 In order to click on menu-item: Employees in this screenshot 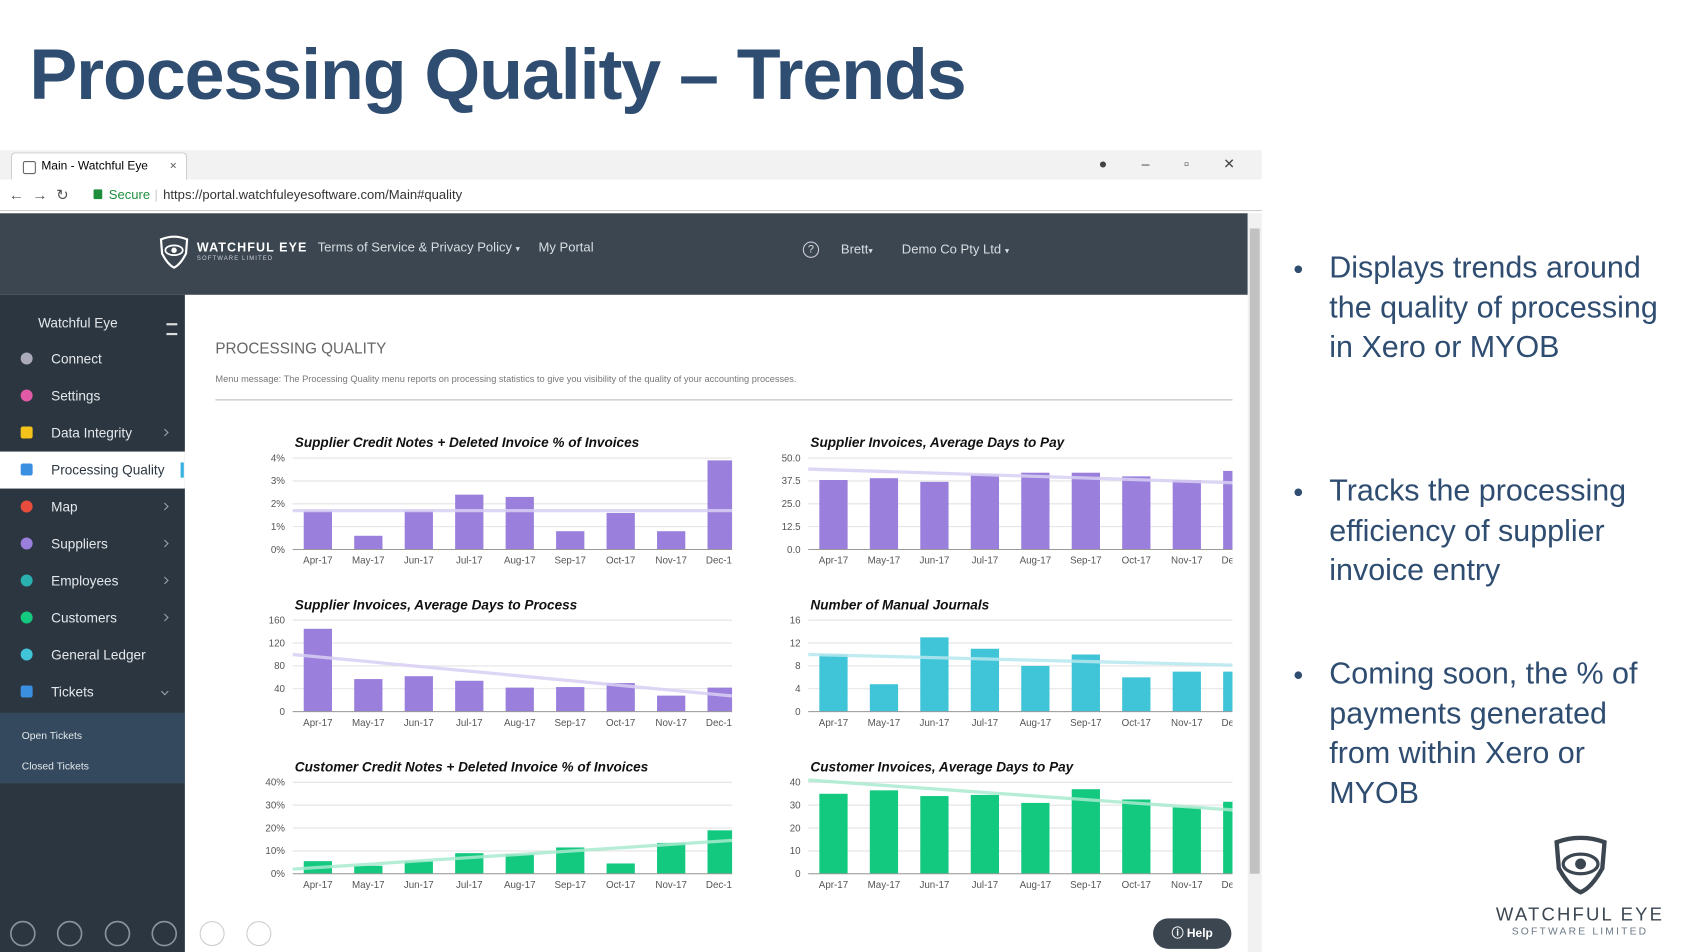, I will do `click(92, 581)`.